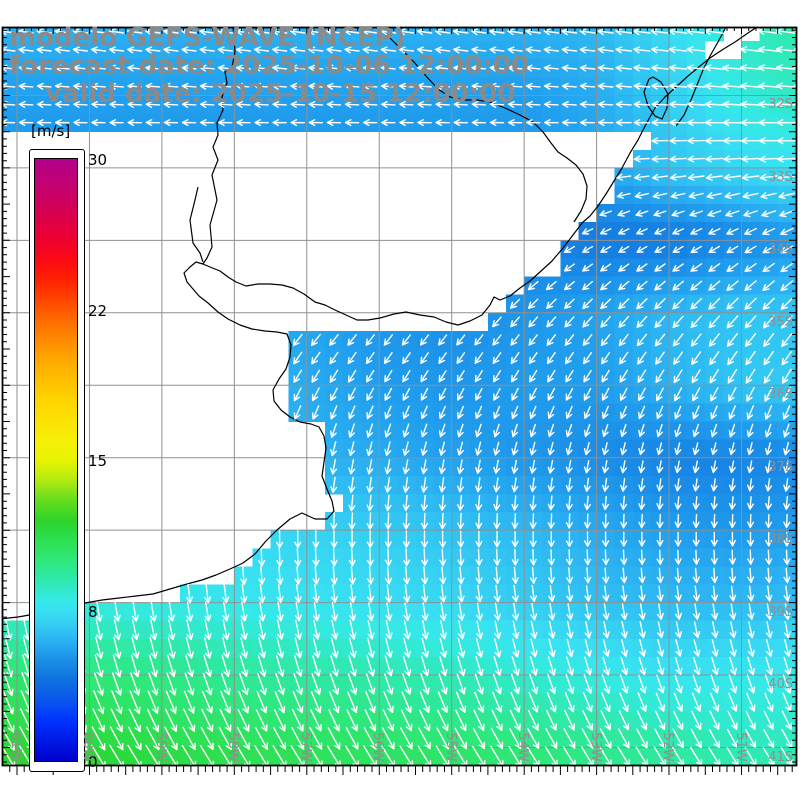 Image resolution: width=800 pixels, height=800 pixels. Describe the element at coordinates (523, 747) in the screenshot. I see `lon-label: 54W` at that location.